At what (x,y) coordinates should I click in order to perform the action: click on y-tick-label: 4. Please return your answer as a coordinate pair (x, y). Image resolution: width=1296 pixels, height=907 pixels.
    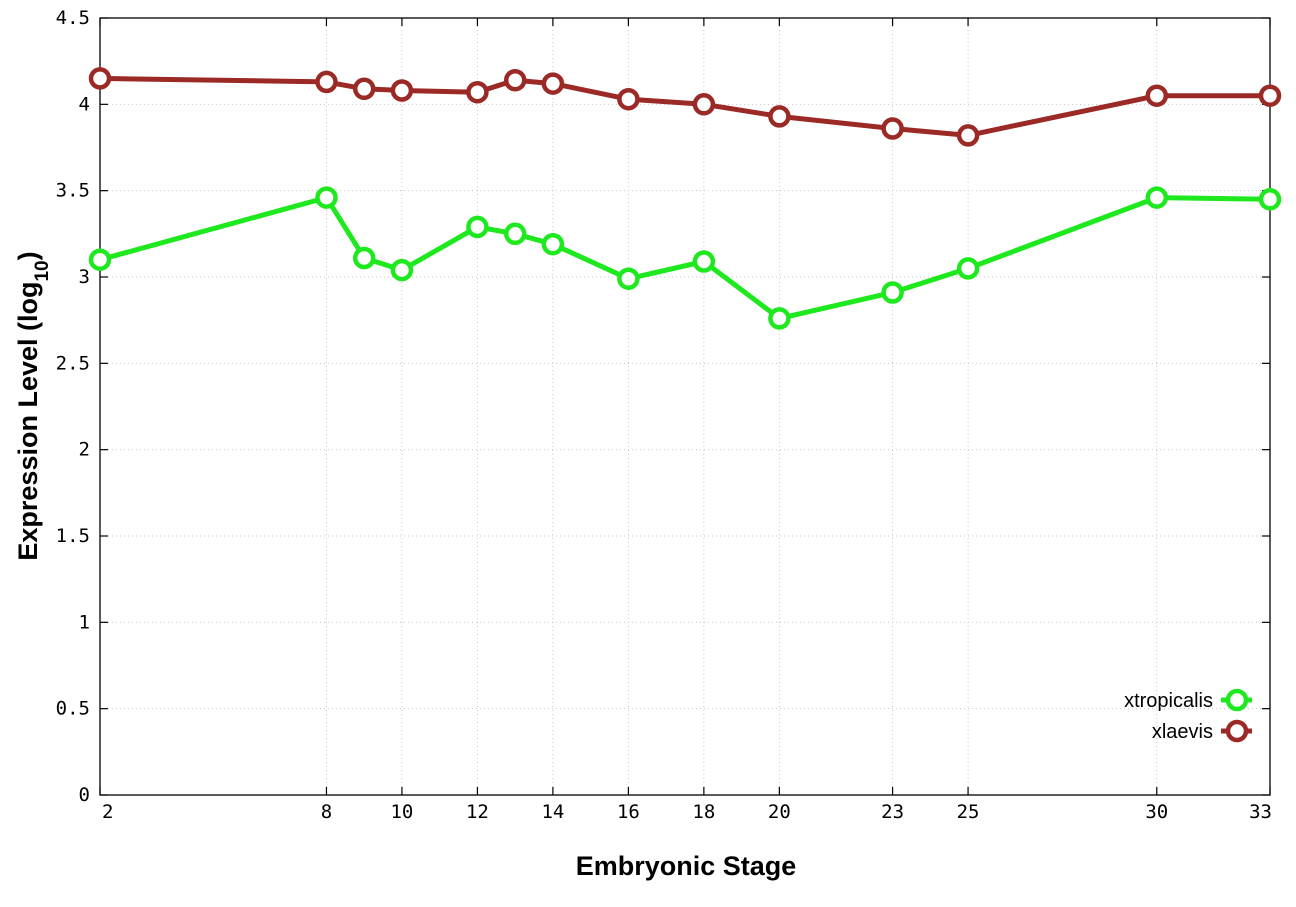
    Looking at the image, I should click on (84, 104).